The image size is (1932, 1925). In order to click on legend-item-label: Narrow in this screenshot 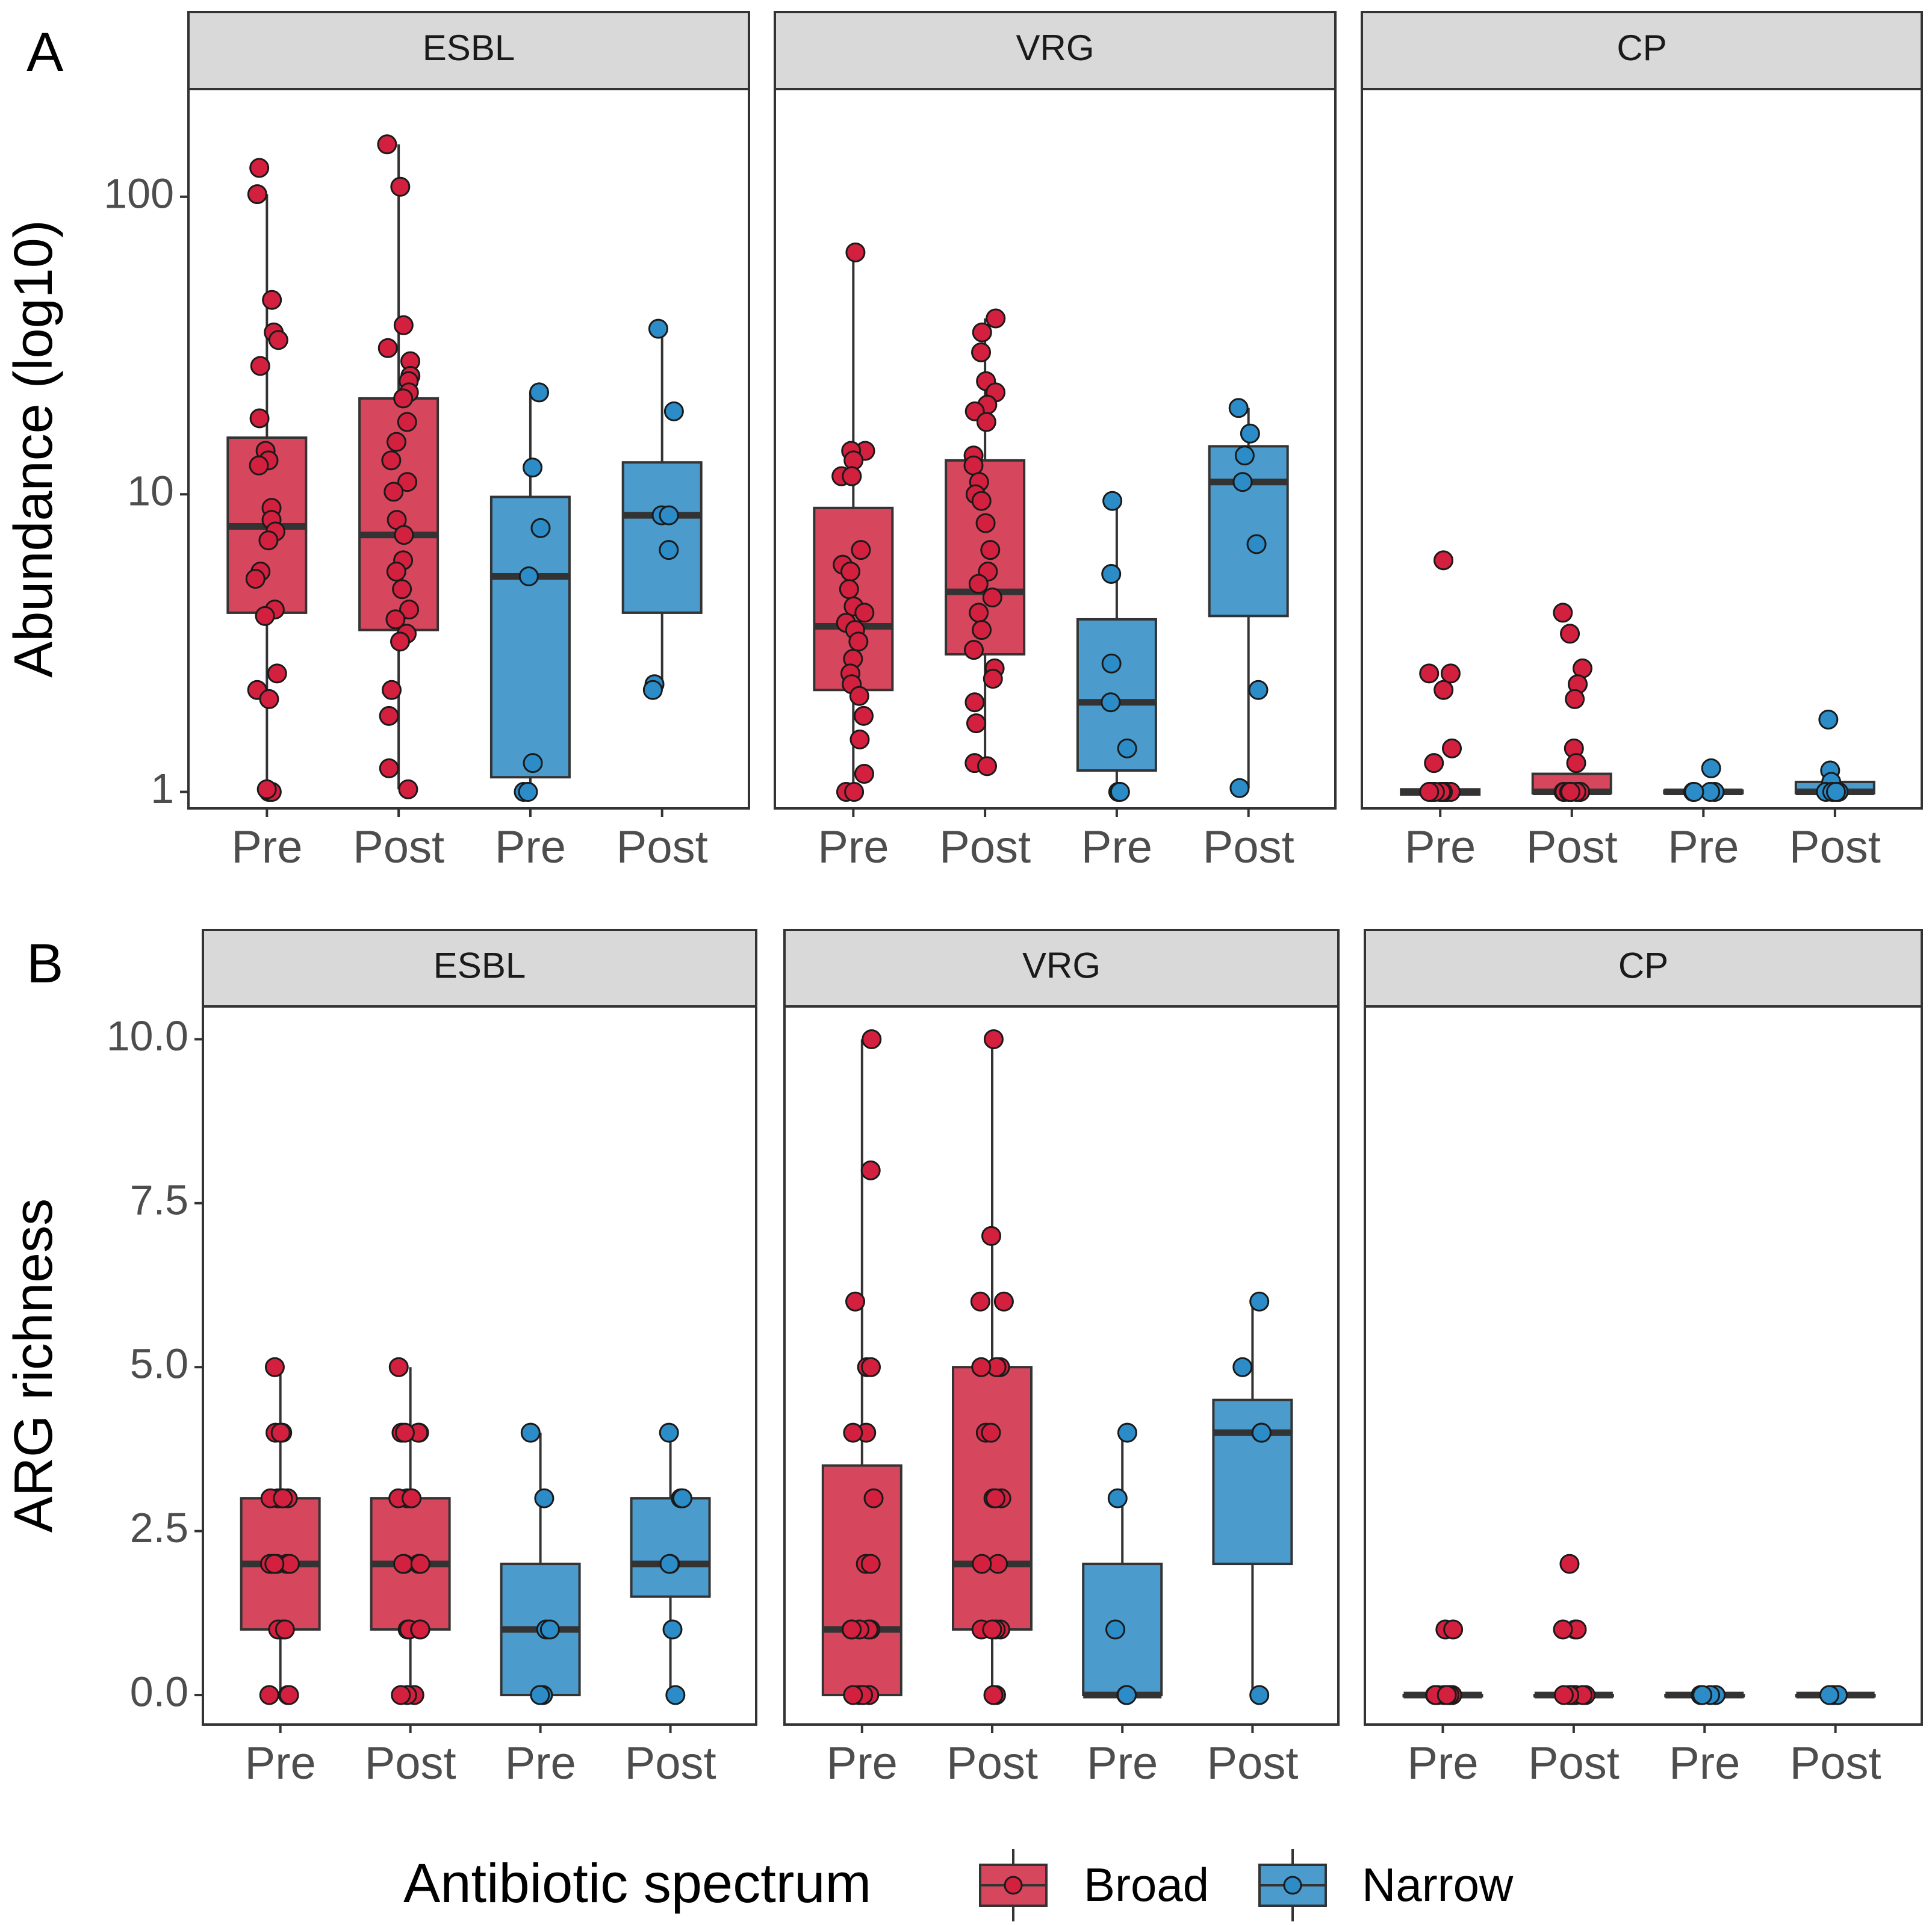, I will do `click(1438, 1885)`.